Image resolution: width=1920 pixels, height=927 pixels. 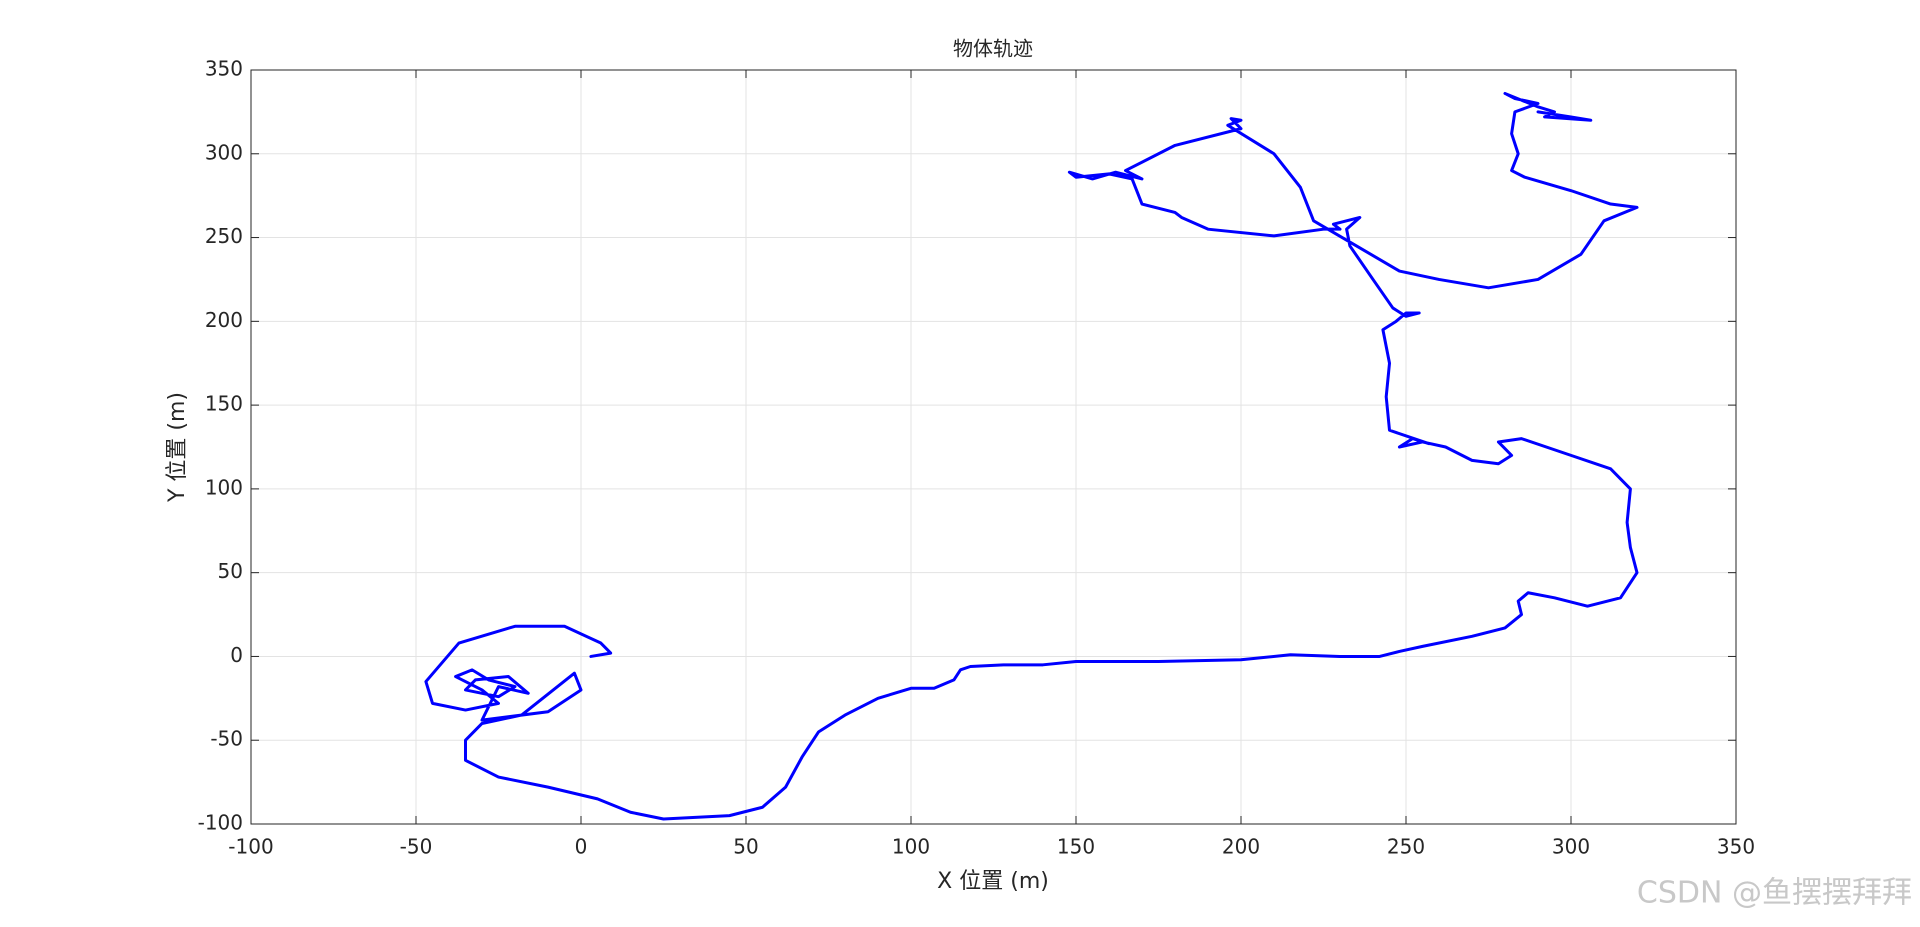 I want to click on y-tick-label: 350, so click(x=224, y=69).